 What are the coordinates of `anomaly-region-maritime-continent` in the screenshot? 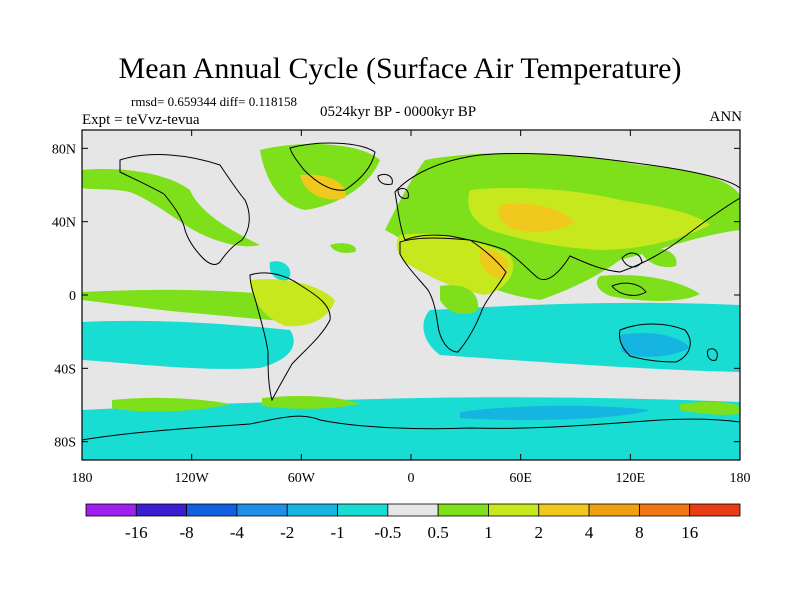 It's located at (648, 287).